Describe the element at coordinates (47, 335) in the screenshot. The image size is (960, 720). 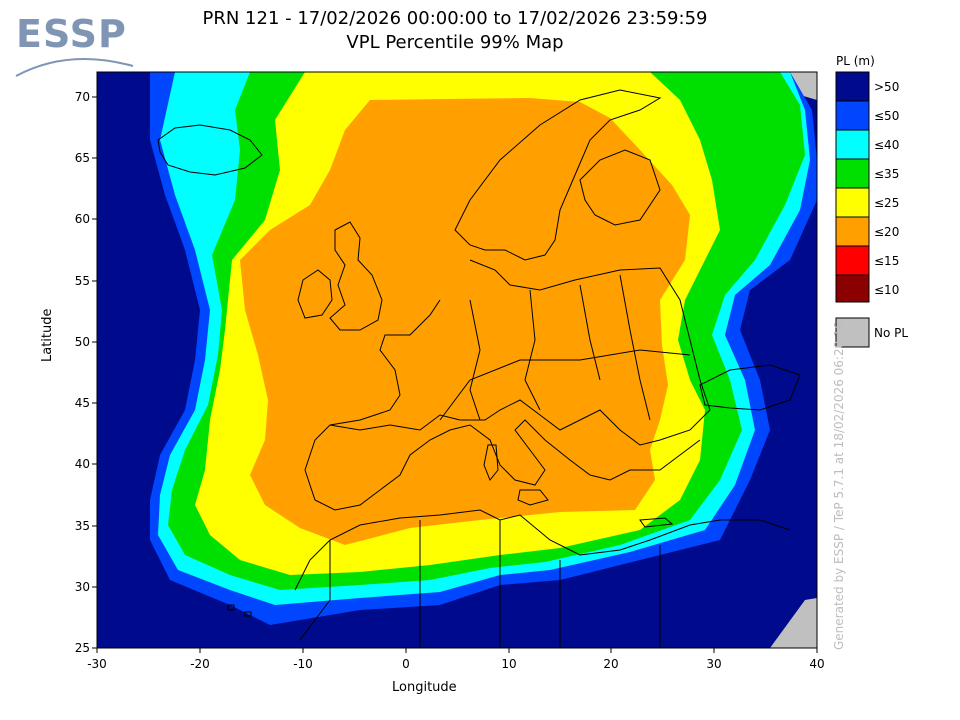
I see `y-axis-label: Latitude` at that location.